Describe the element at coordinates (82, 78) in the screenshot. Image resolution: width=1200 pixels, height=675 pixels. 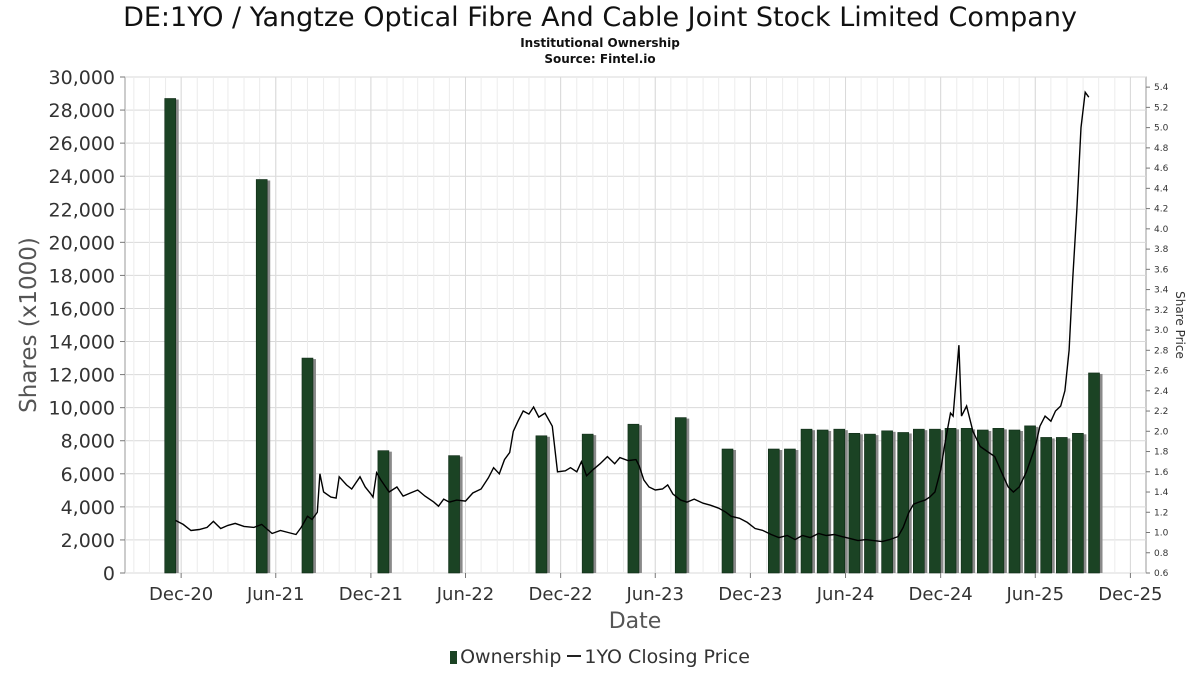
I see `y-tick-label: 30,000` at that location.